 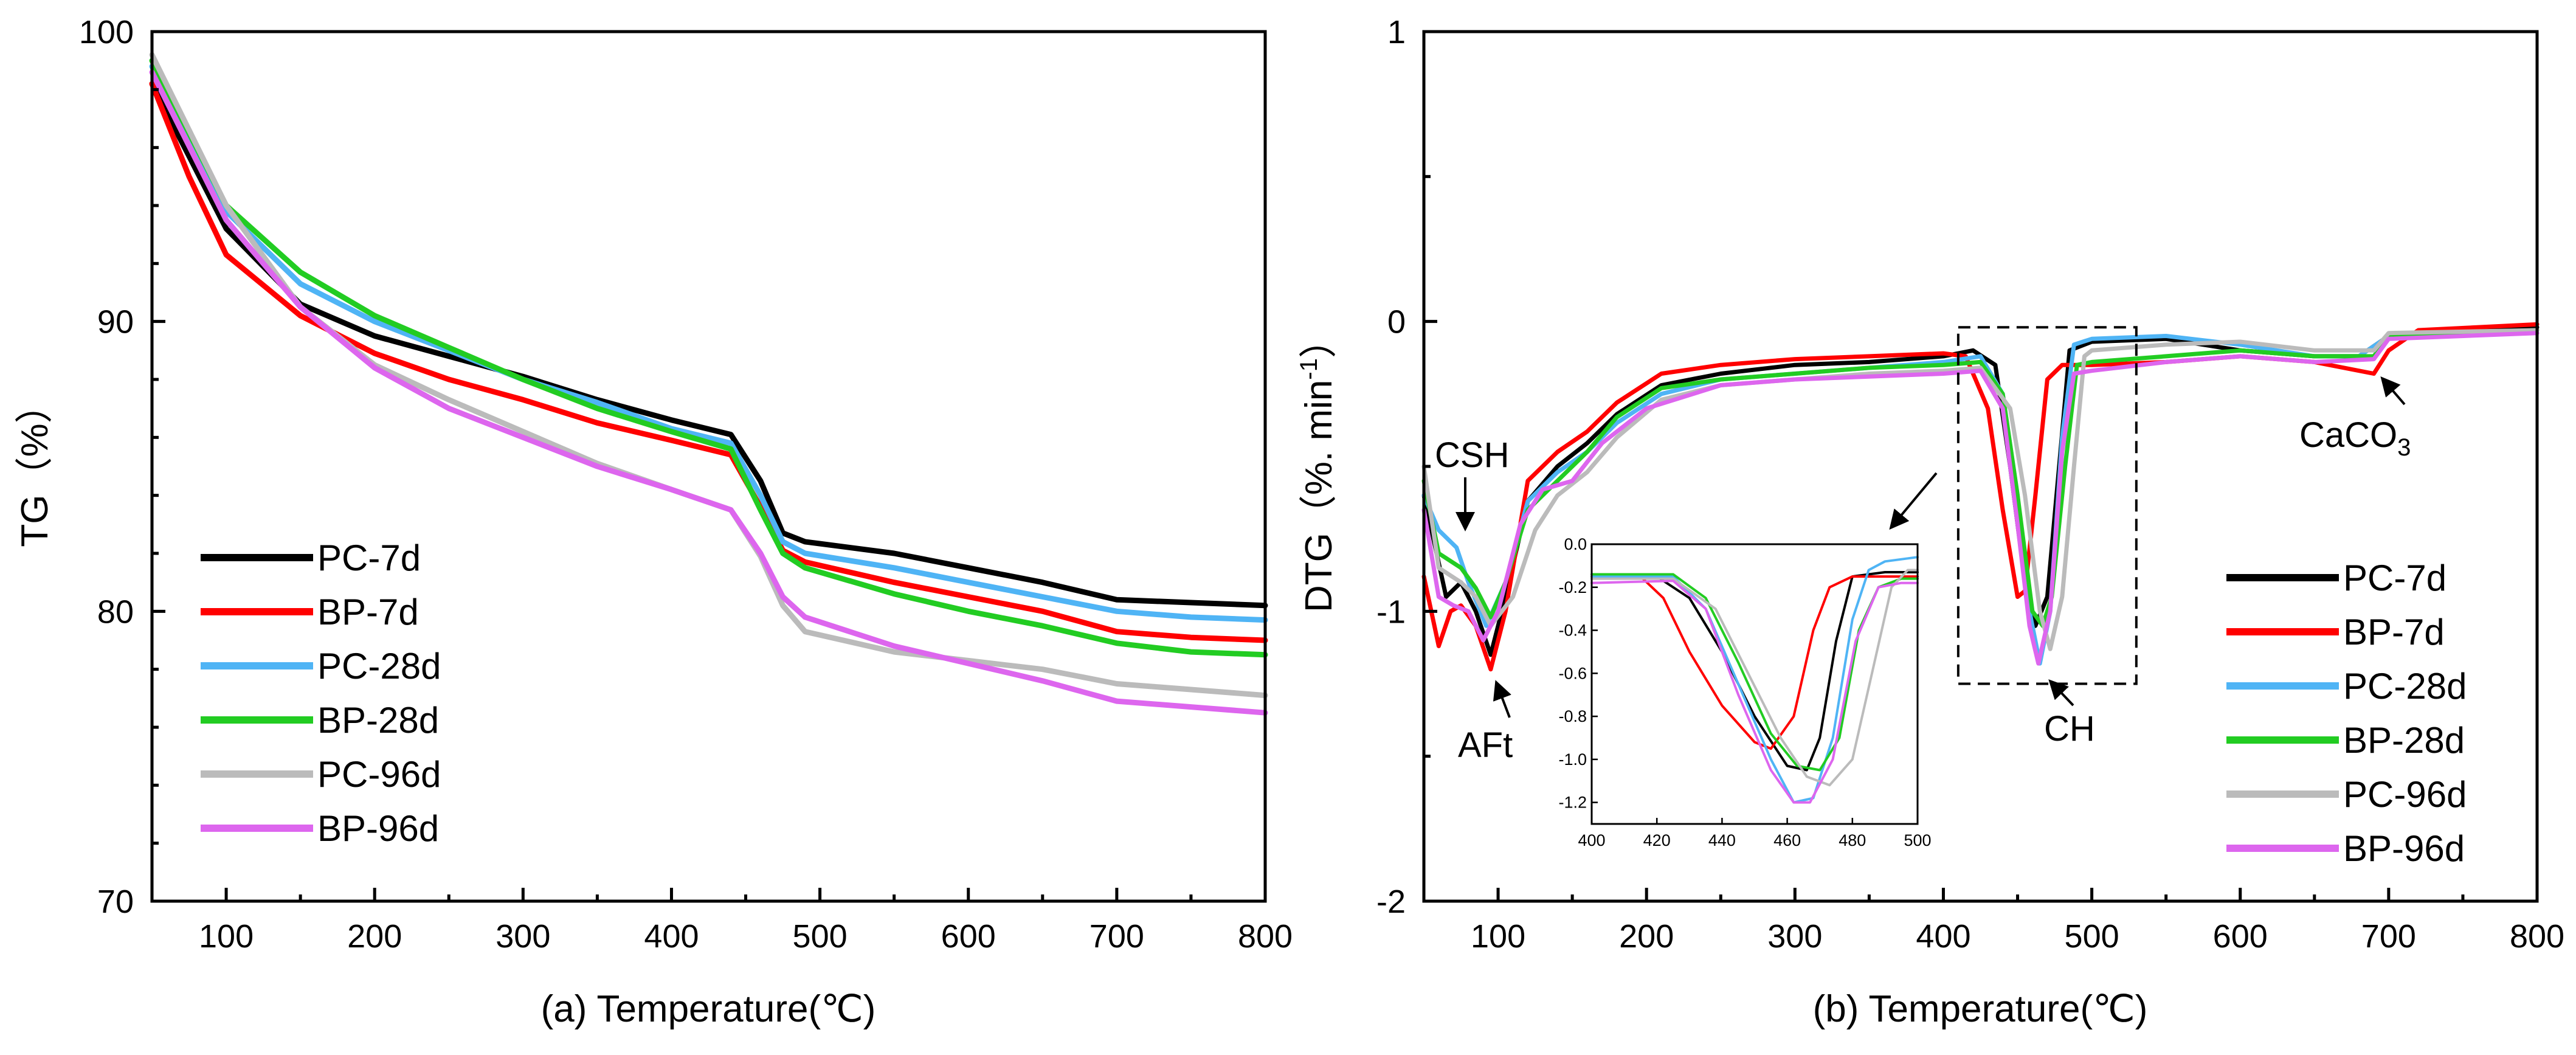 I want to click on dtg-legend-label-pc-28d: PC-28d, so click(x=2405, y=686).